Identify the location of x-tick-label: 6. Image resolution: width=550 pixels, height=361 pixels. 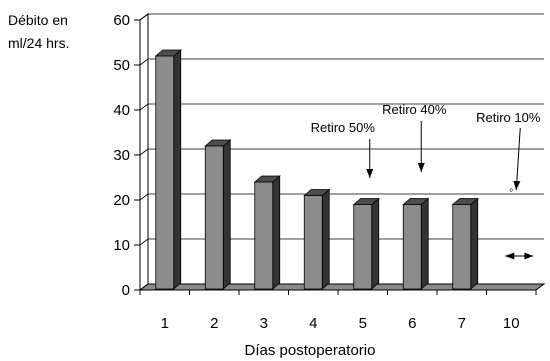
(412, 323).